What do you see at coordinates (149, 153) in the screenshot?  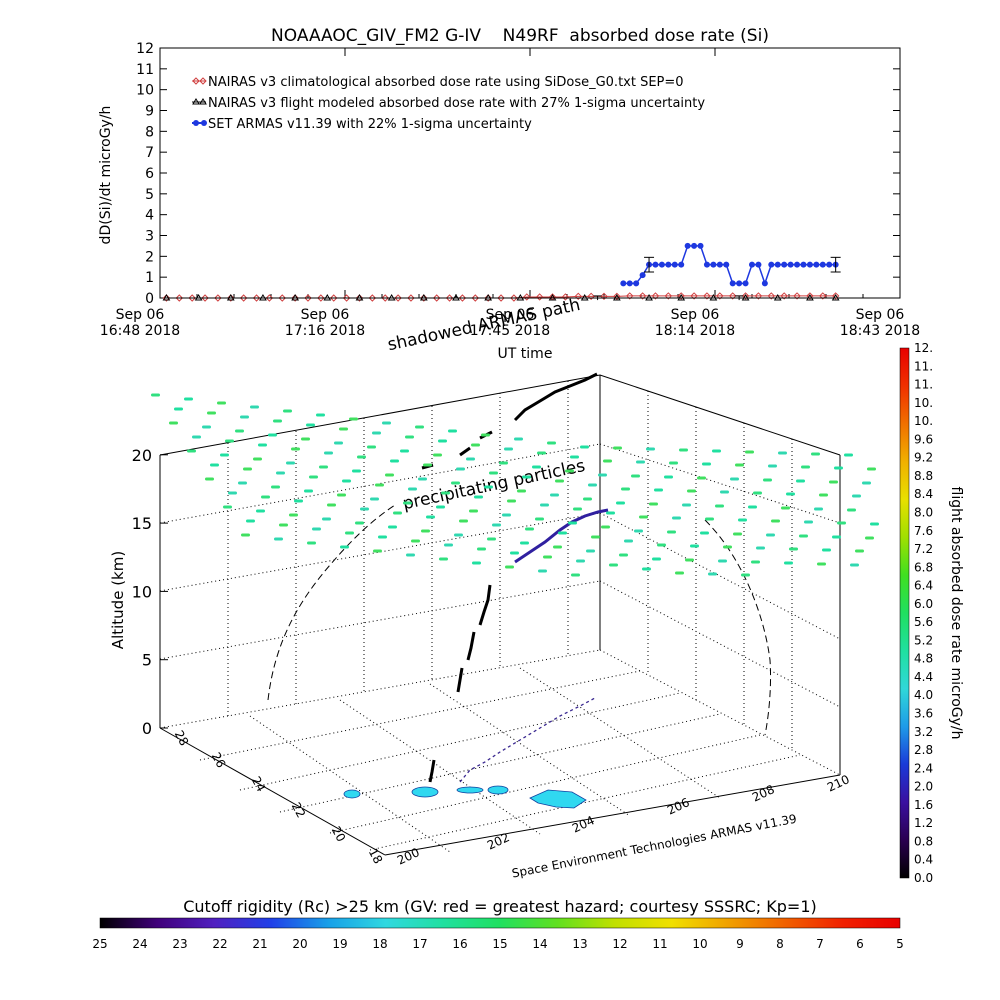 I see `y-tick-label: 7` at bounding box center [149, 153].